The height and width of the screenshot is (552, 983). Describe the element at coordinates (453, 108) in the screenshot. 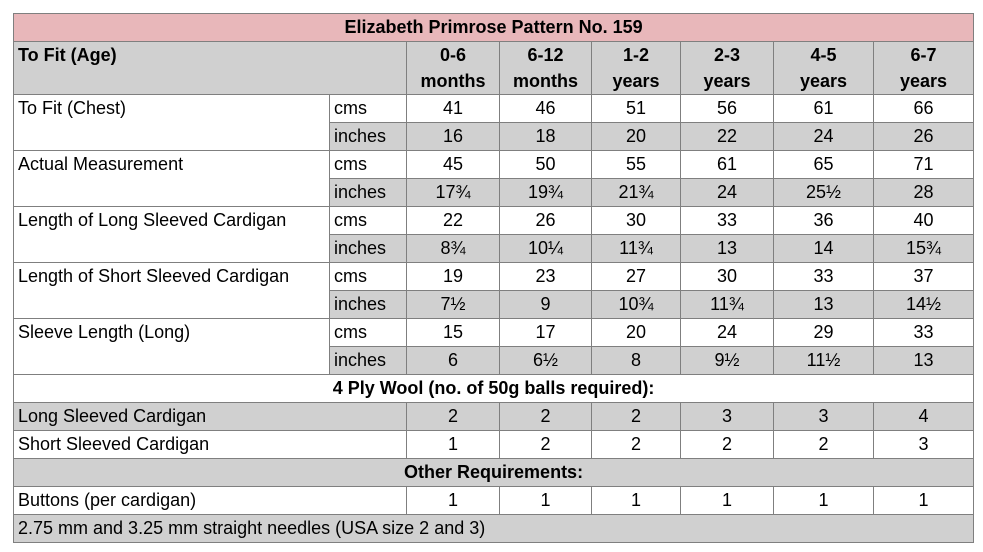

I see `value-cell: 41` at that location.